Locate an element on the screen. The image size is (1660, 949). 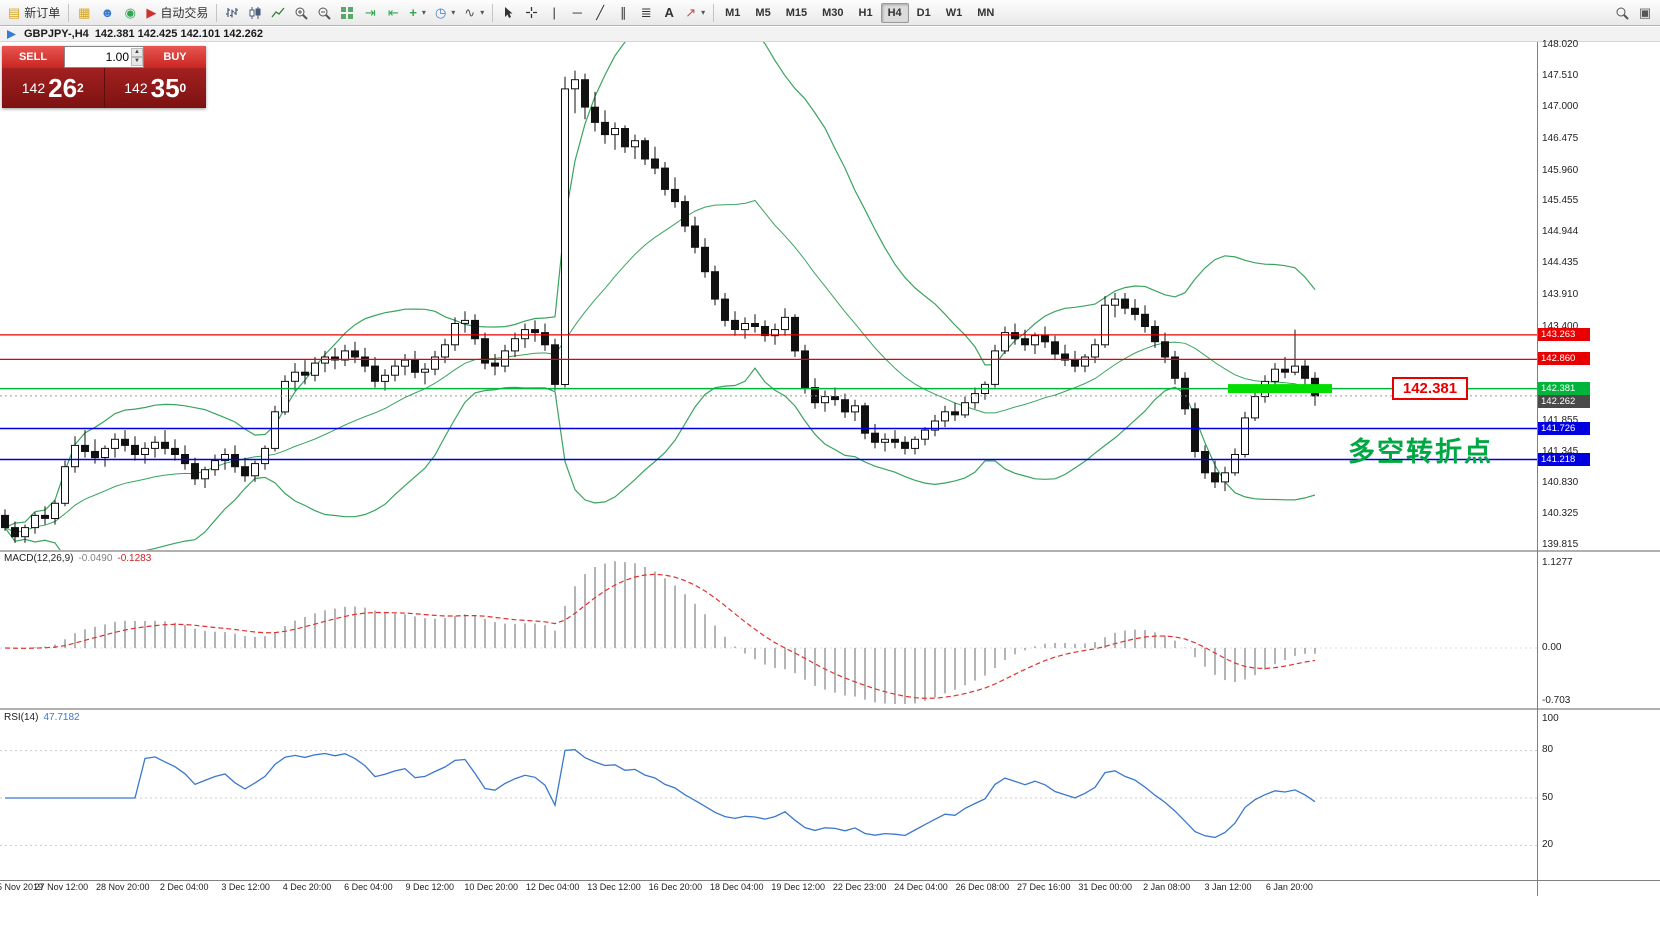
cursor-button is located at coordinates (508, 13).